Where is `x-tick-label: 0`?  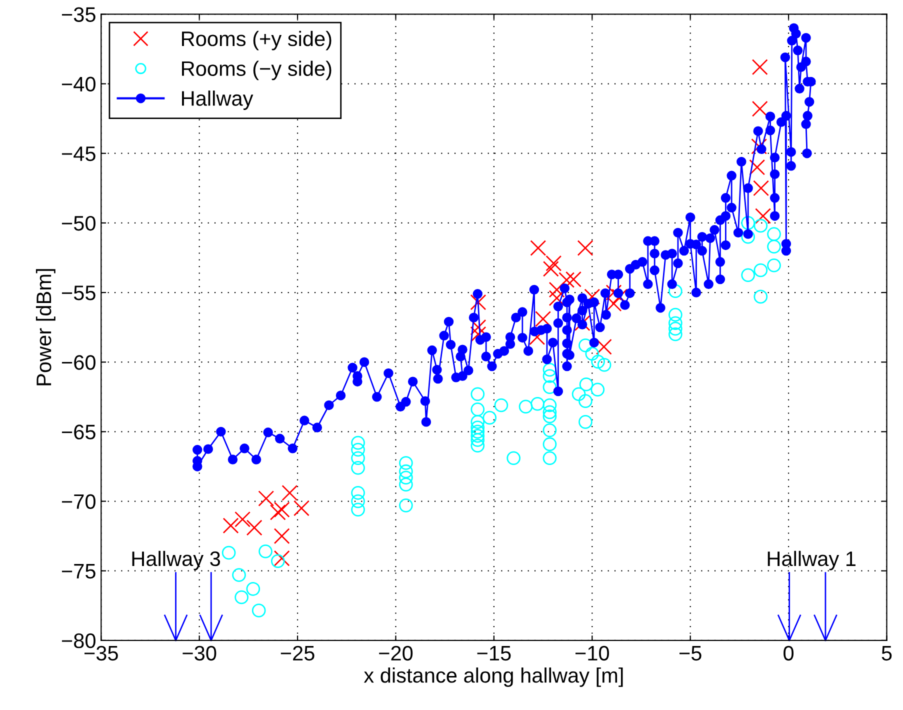 x-tick-label: 0 is located at coordinates (789, 653).